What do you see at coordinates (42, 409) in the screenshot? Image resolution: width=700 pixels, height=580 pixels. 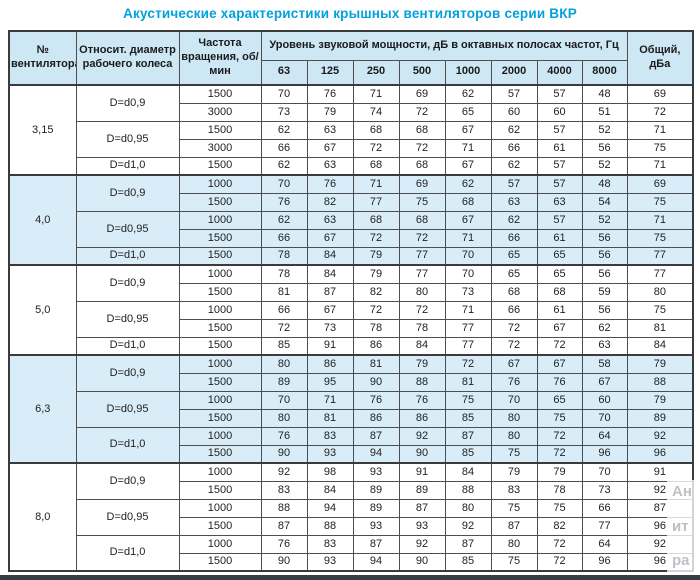 I see `fan-number-cell: 6,3` at bounding box center [42, 409].